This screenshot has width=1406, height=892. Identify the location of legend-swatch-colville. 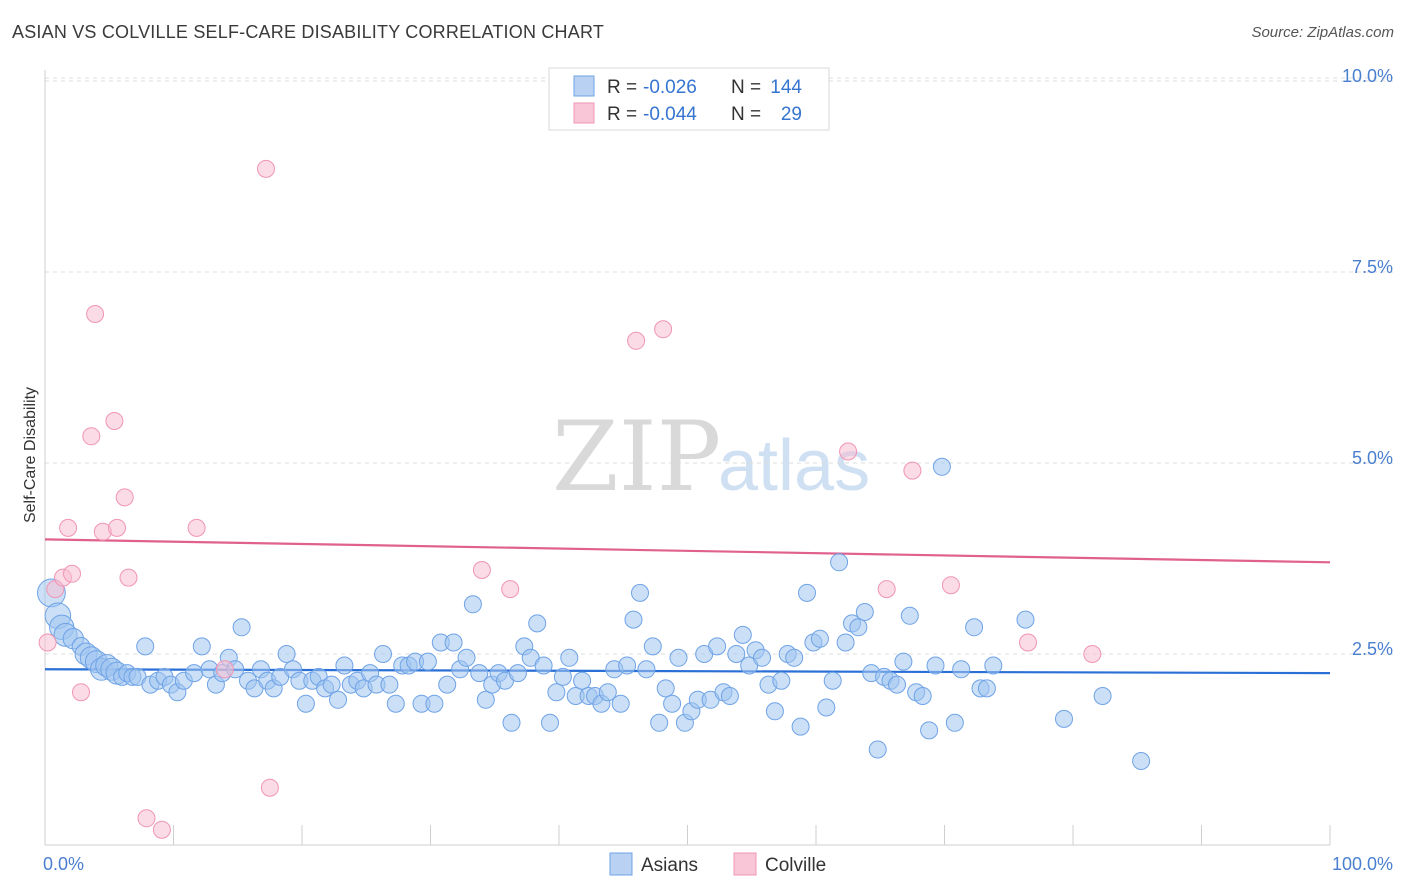
(584, 113).